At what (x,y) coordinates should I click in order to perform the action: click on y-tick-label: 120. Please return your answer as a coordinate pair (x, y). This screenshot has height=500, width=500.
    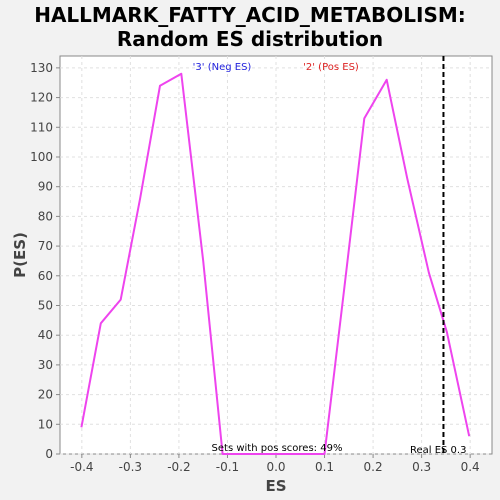
    Looking at the image, I should click on (41, 98).